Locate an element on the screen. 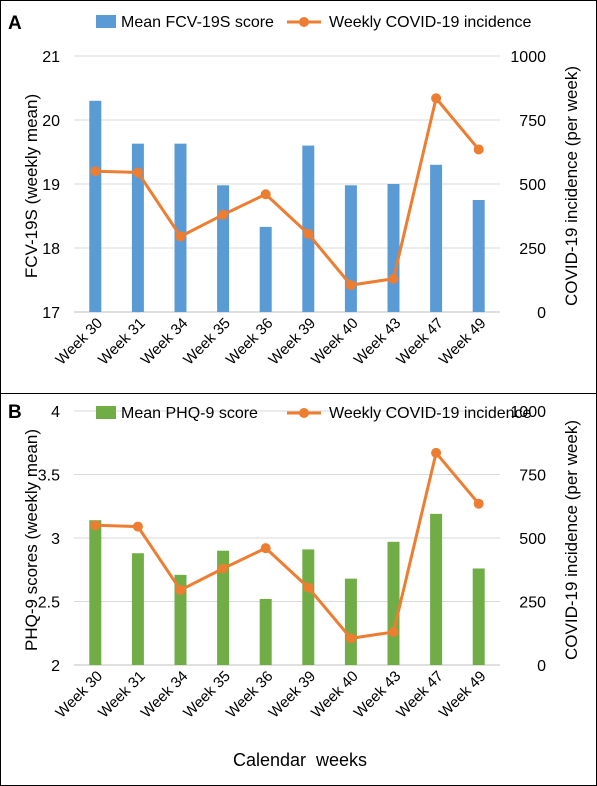  panel-a-ytick-right-label: 1000 is located at coordinates (528, 57).